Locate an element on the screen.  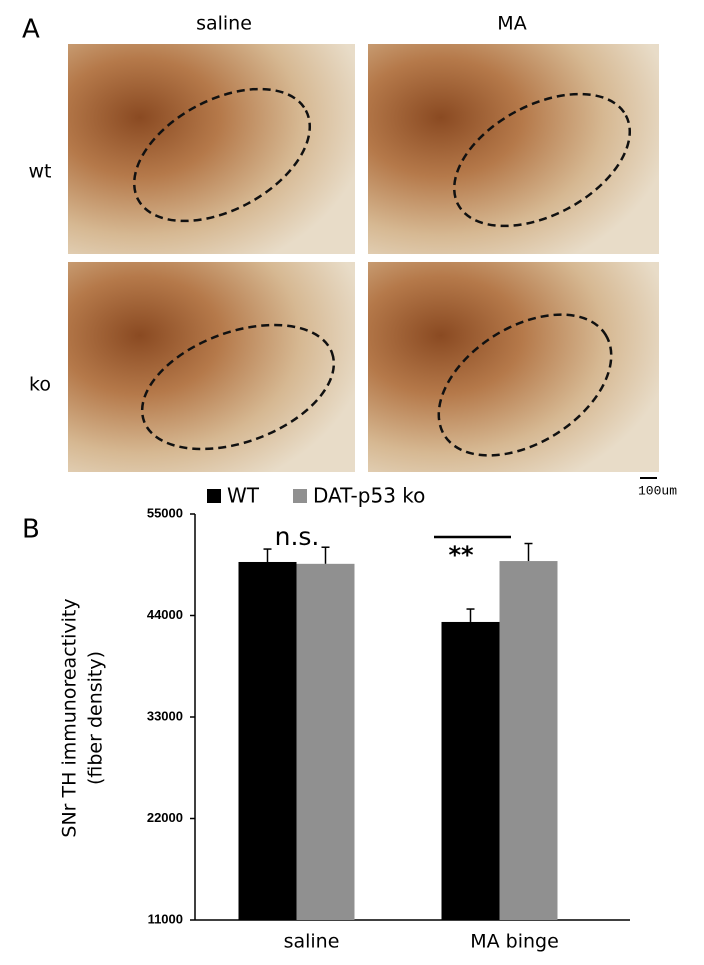
scale-bar-label: 100um is located at coordinates (657, 490).